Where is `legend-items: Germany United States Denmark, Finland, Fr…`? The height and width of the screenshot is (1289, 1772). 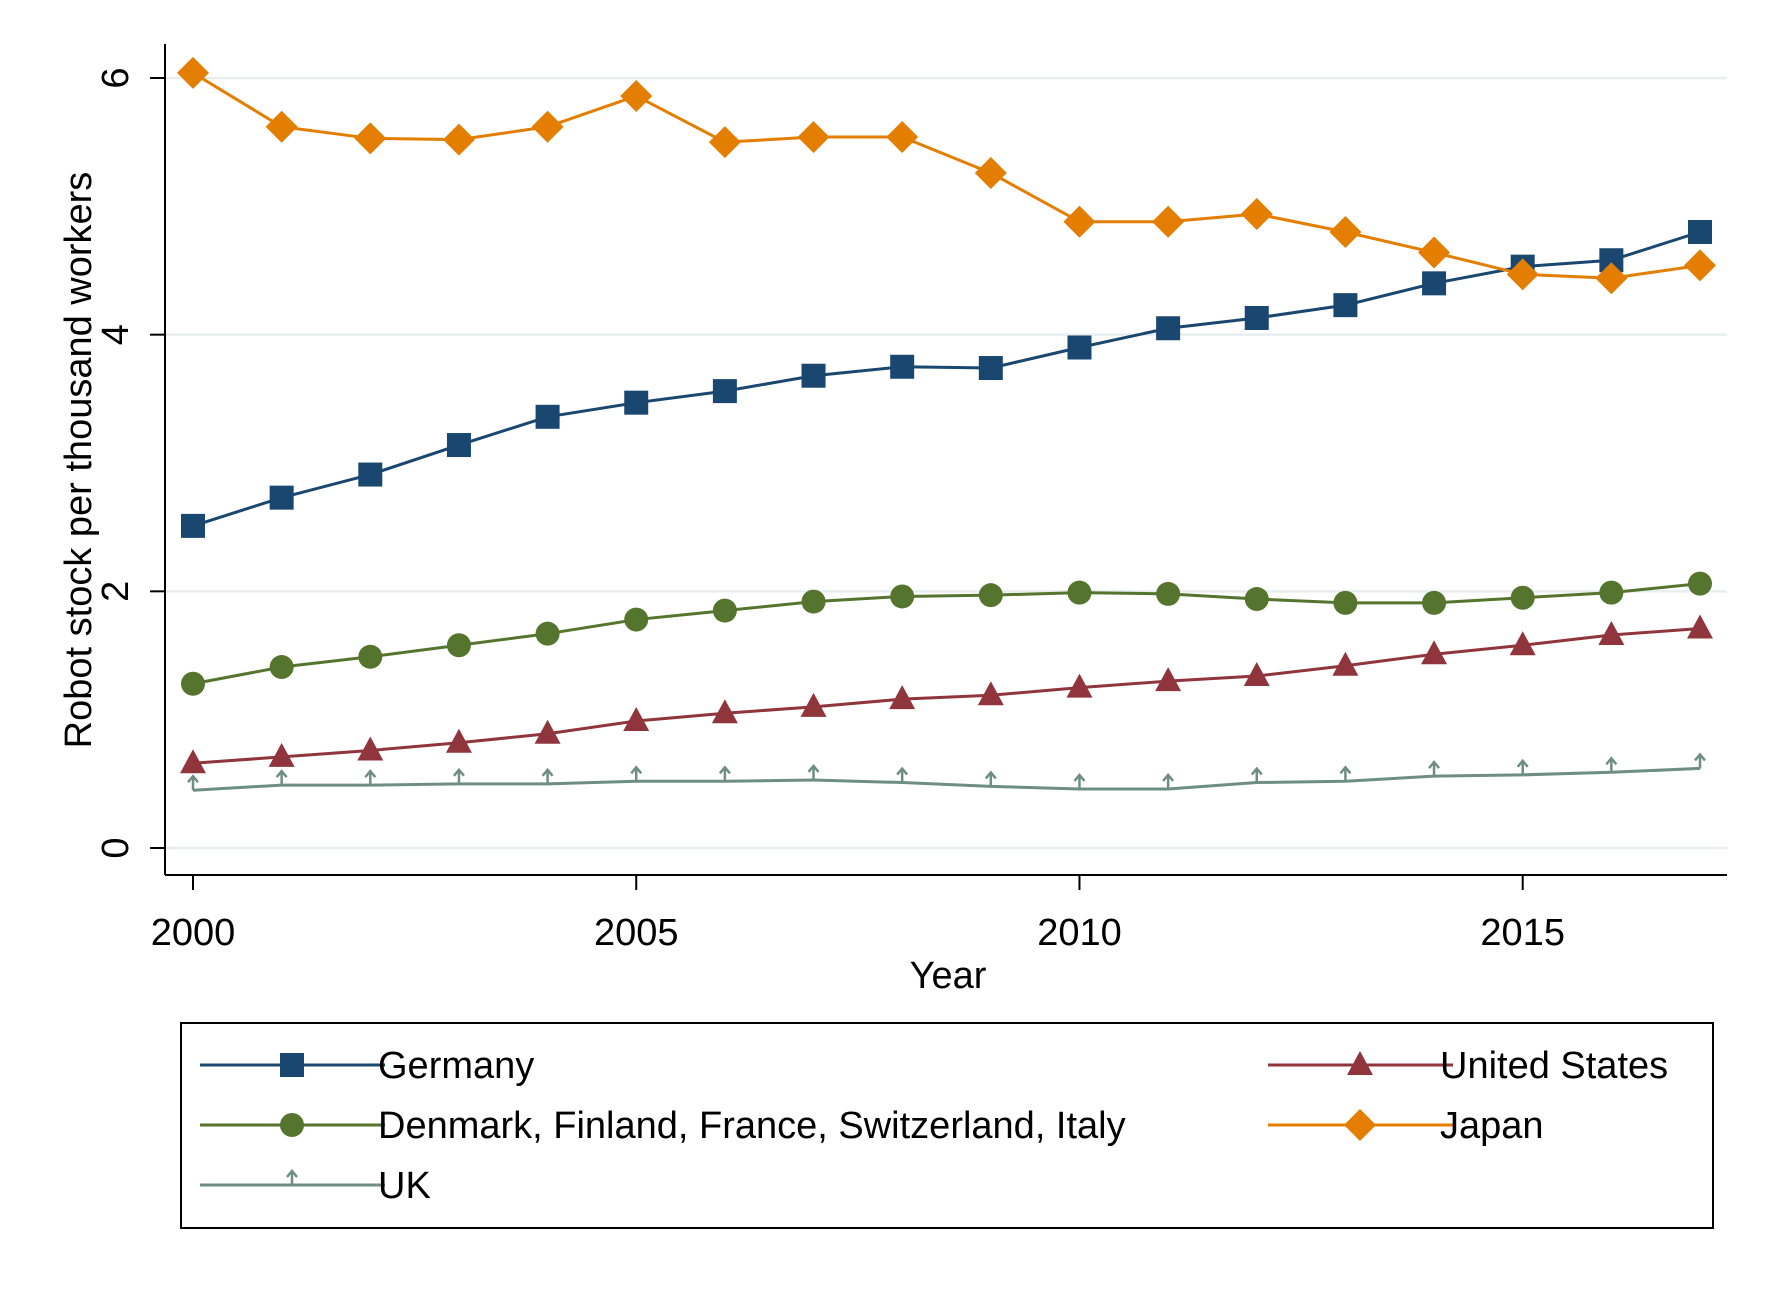 legend-items: Germany United States Denmark, Finland, Fr… is located at coordinates (934, 1126).